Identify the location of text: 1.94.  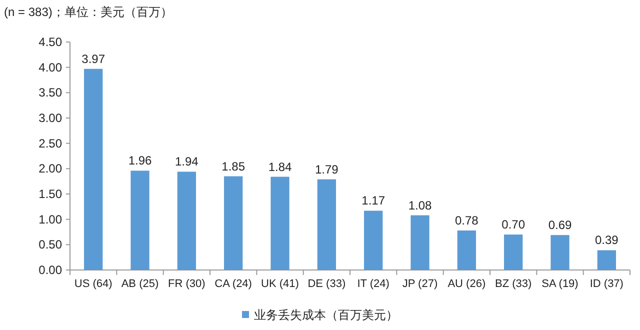
(186, 161).